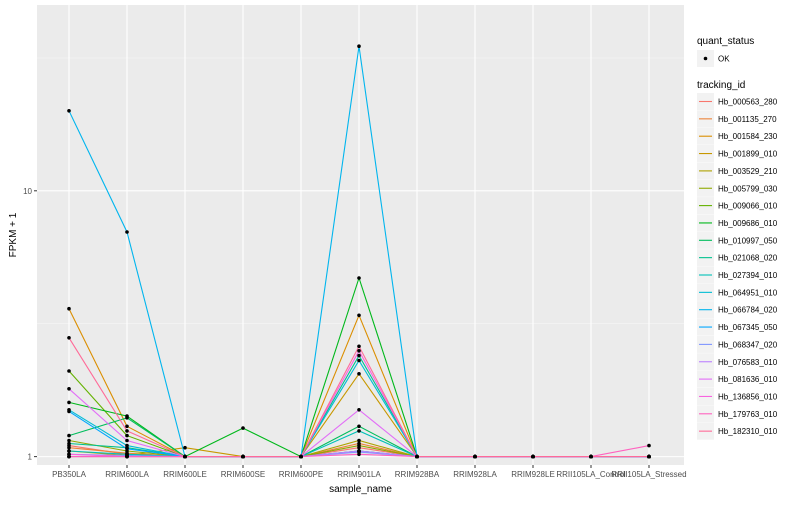 The height and width of the screenshot is (505, 800). Describe the element at coordinates (27, 191) in the screenshot. I see `y-tick-label: 10` at that location.